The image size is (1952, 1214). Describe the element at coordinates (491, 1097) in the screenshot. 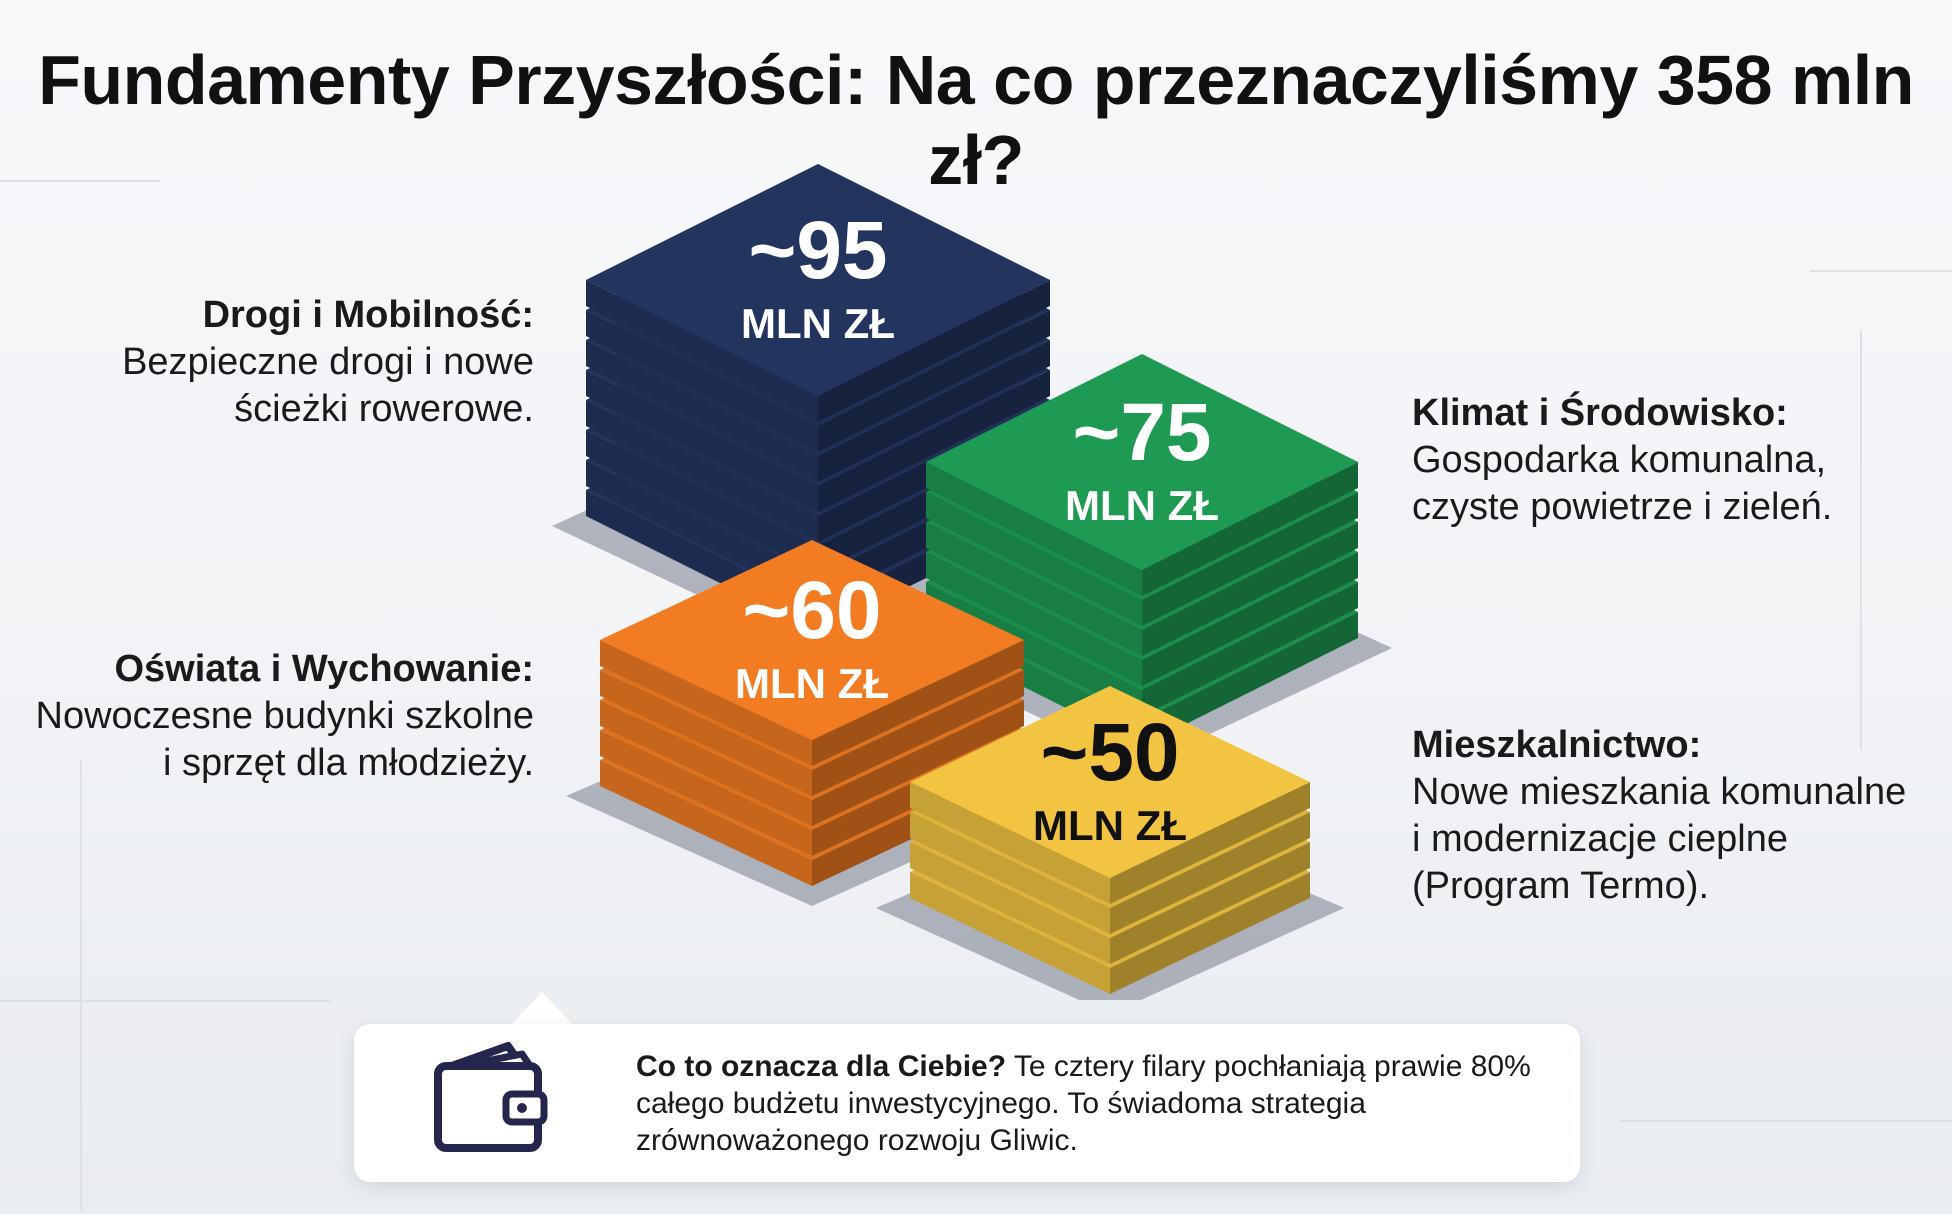

I see `wallet-icon` at that location.